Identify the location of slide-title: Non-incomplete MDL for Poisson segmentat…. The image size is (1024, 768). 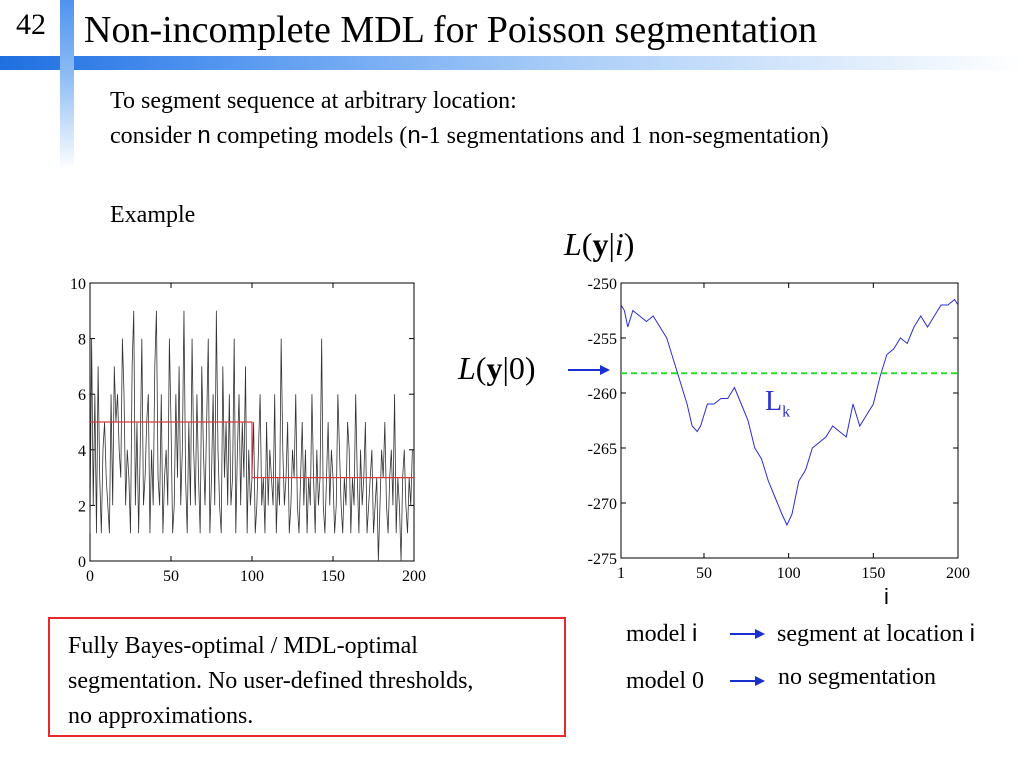
(451, 30).